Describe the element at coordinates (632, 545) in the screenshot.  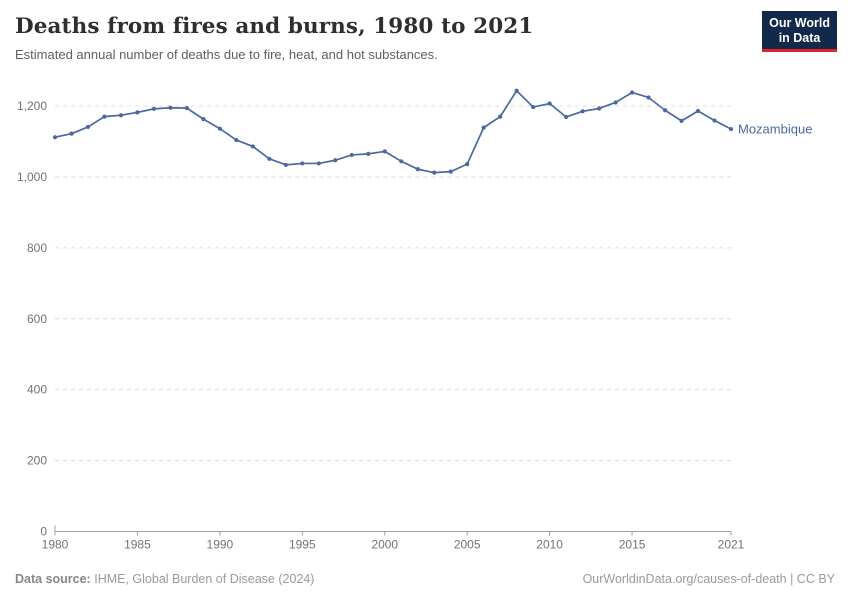
I see `x-tick-label: 2015` at that location.